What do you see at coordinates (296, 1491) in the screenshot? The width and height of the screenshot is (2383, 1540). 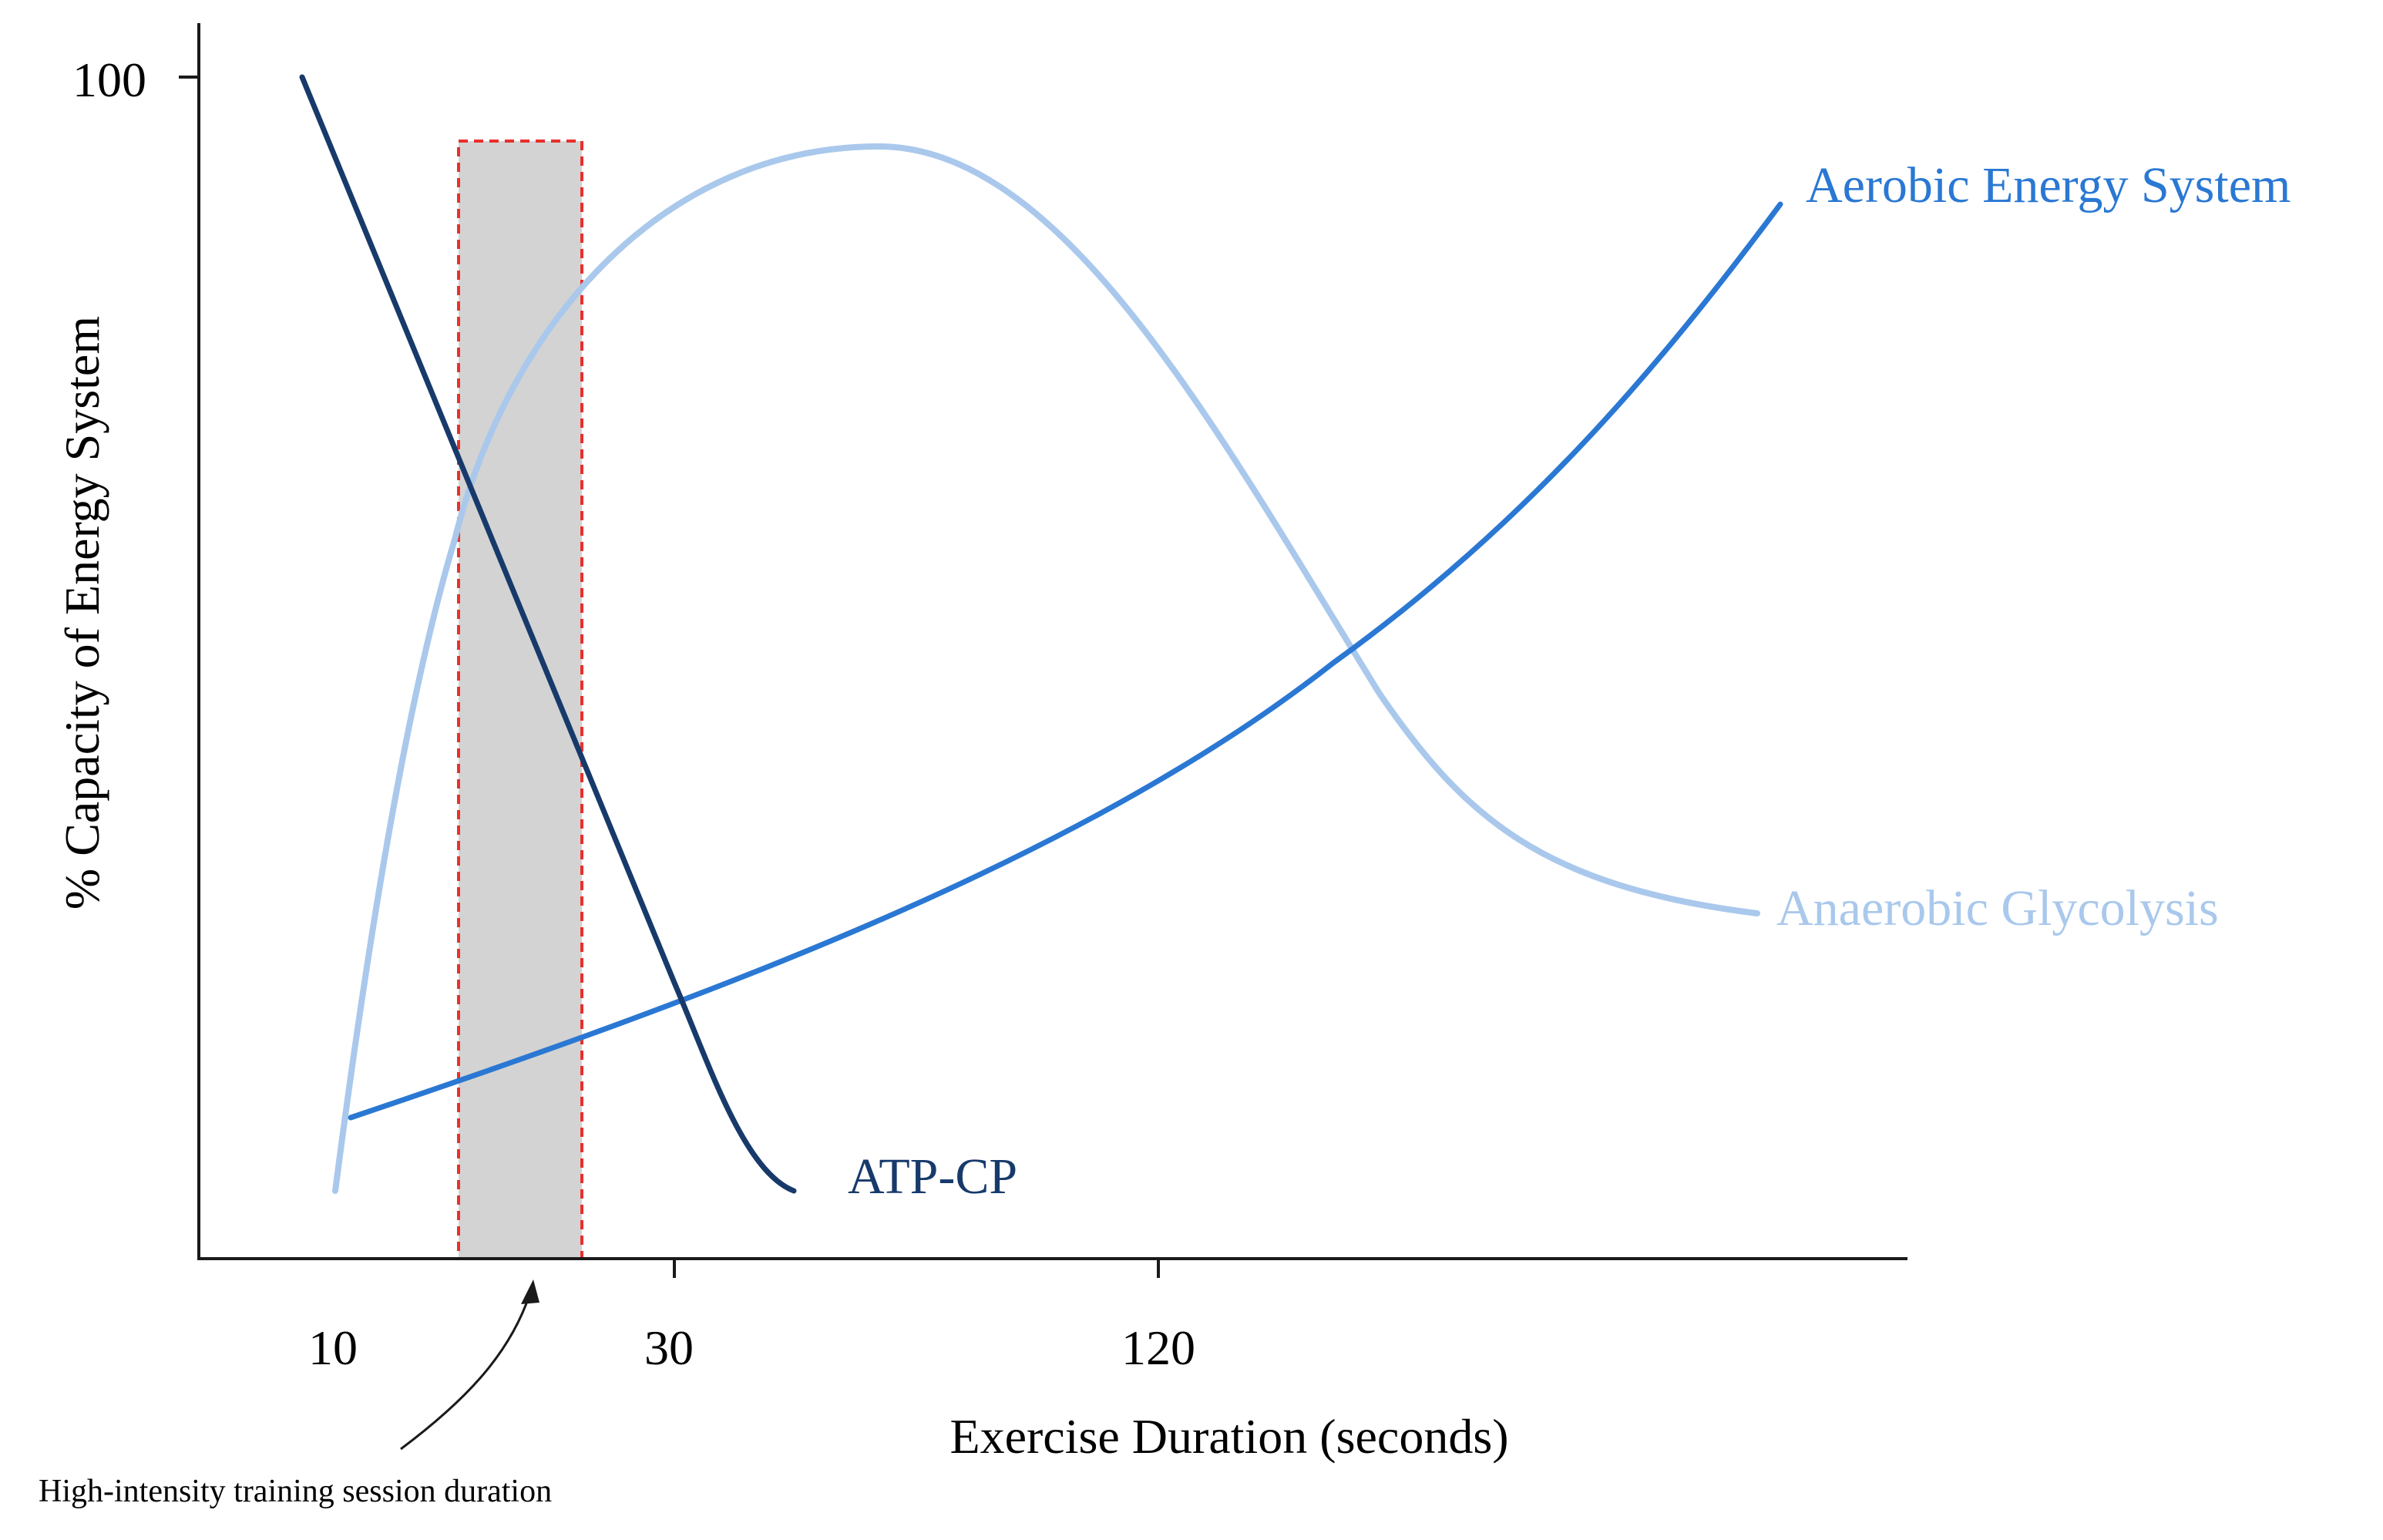 I see `annotation-text: High-intensity training session duration` at bounding box center [296, 1491].